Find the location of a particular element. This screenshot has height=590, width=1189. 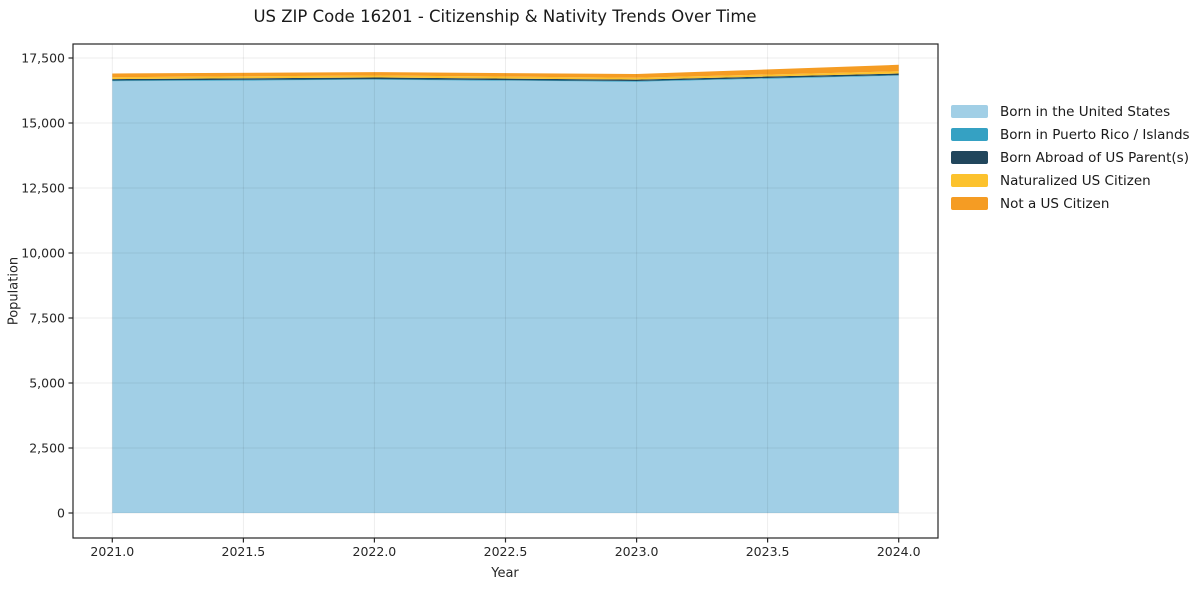

y-tick-label: 5,000 is located at coordinates (47, 382).